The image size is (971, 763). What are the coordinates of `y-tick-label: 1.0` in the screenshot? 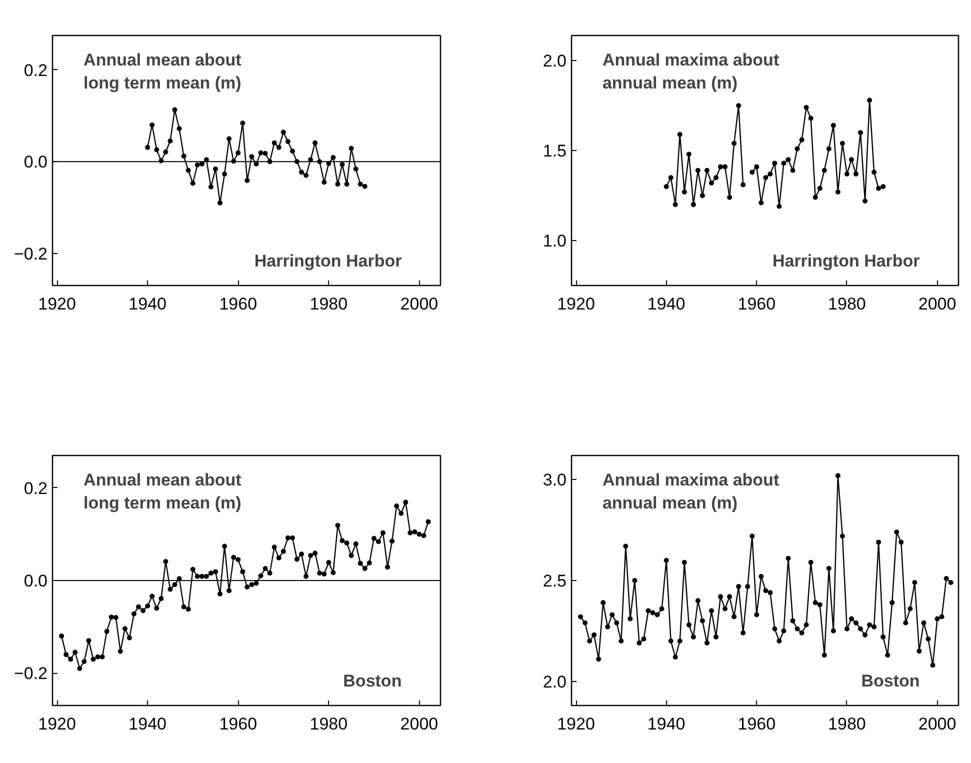 It's located at (554, 241).